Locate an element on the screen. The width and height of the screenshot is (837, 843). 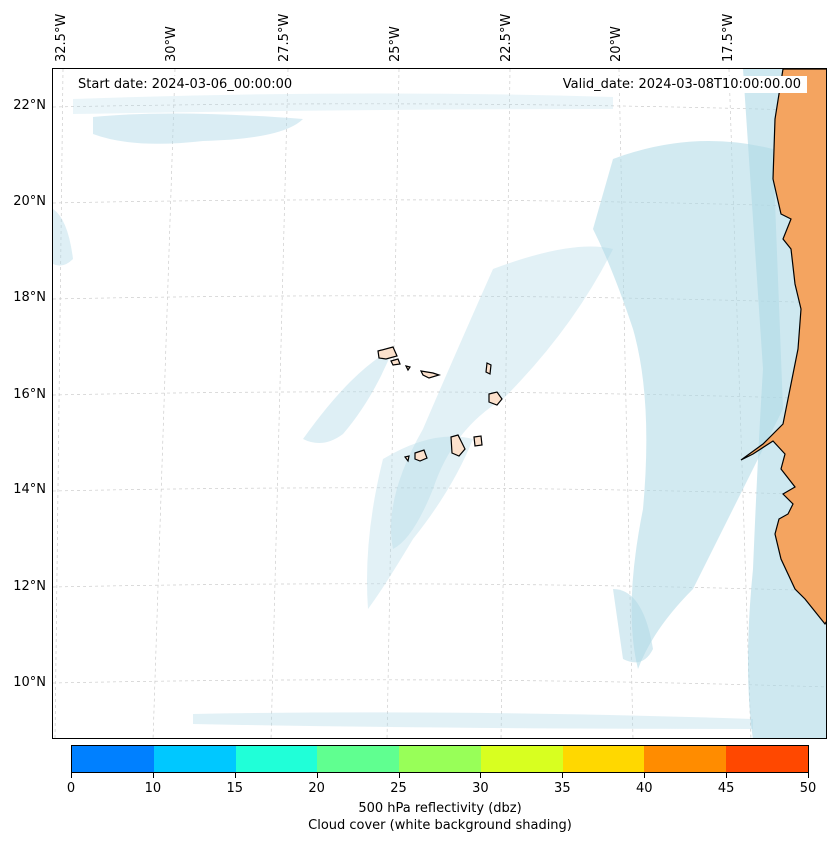
lon-label-25w: 25°W is located at coordinates (395, 44).